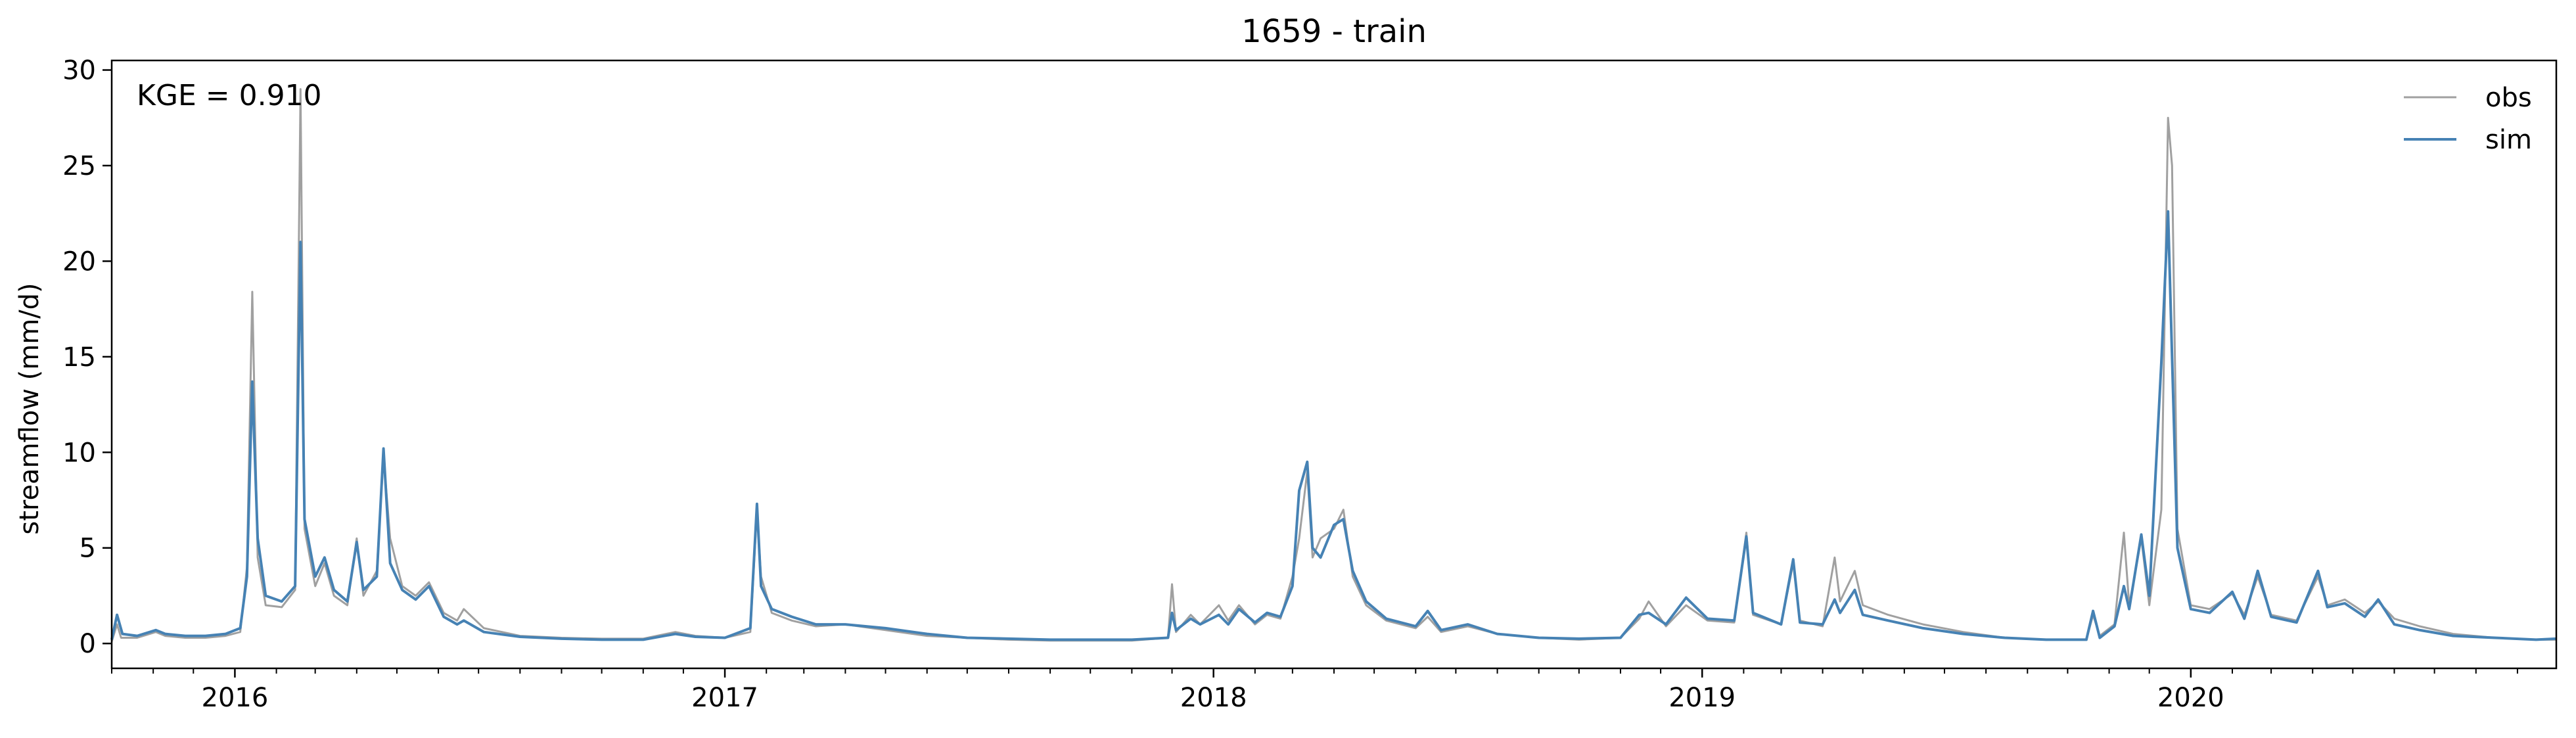  What do you see at coordinates (2468, 119) in the screenshot?
I see `legend: obs sim` at bounding box center [2468, 119].